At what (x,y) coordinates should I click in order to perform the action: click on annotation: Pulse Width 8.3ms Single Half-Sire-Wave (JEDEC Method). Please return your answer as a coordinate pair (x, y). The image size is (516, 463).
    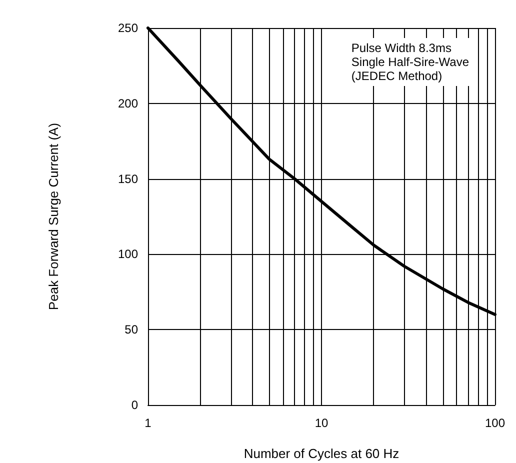
    Looking at the image, I should click on (410, 62).